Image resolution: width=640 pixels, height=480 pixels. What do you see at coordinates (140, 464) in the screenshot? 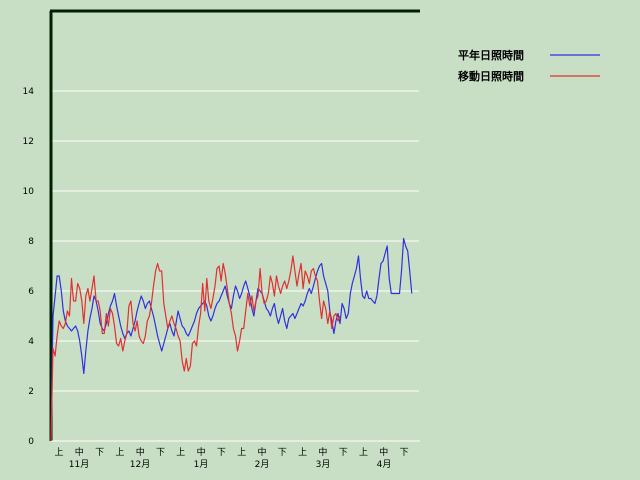
I see `month-label: 12月` at bounding box center [140, 464].